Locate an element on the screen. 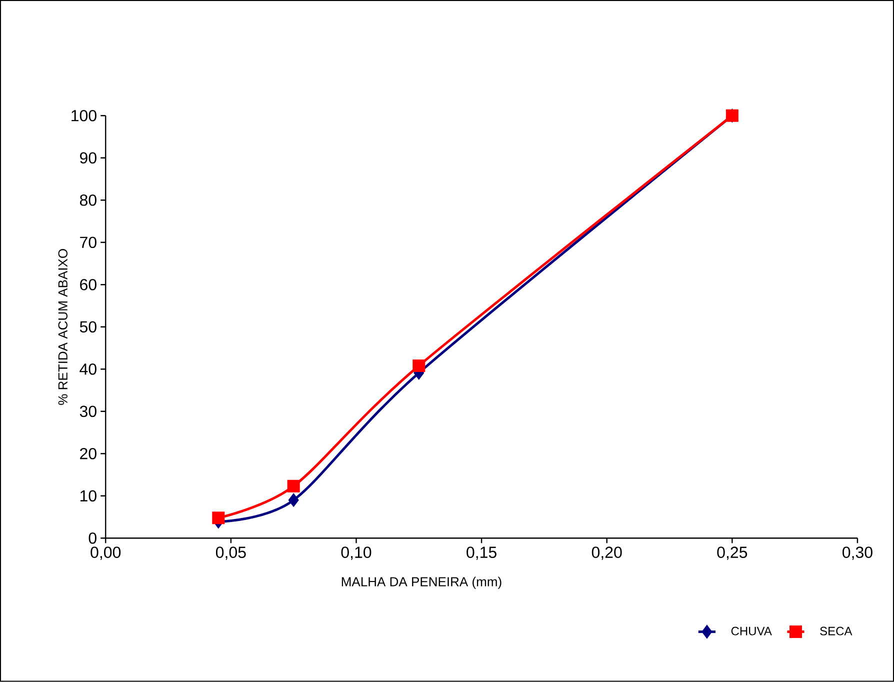  legend-label: CHUVA is located at coordinates (751, 631).